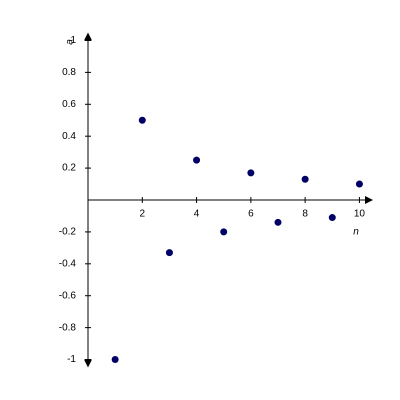 The width and height of the screenshot is (400, 400). I want to click on y-tick-label: 0.4, so click(69, 136).